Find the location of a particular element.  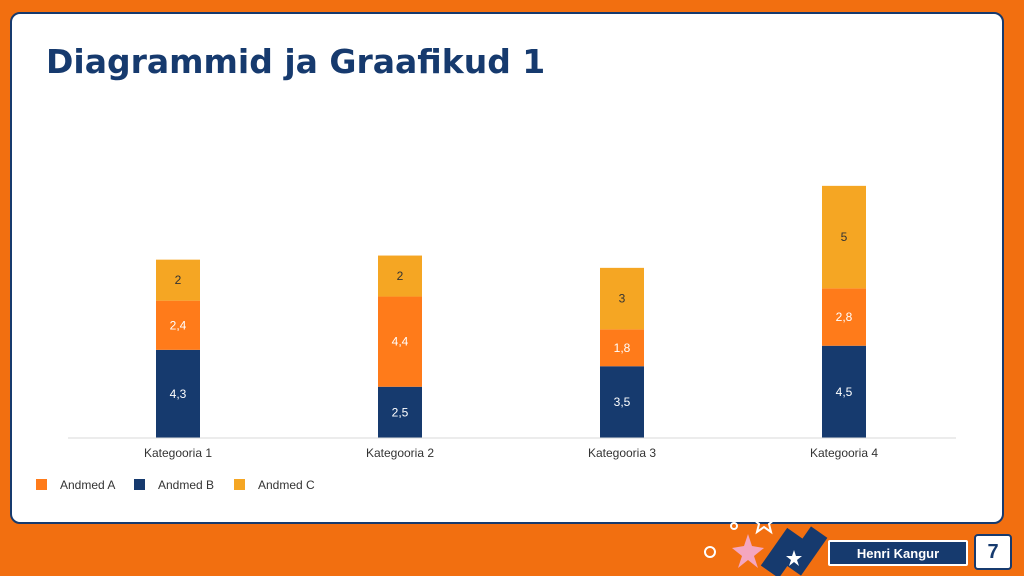

bar-2-andmed-b is located at coordinates (400, 412).